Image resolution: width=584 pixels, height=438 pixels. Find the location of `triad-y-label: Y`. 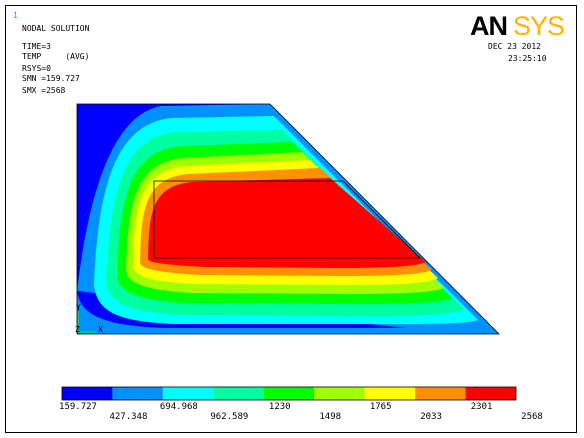

triad-y-label: Y is located at coordinates (78, 307).